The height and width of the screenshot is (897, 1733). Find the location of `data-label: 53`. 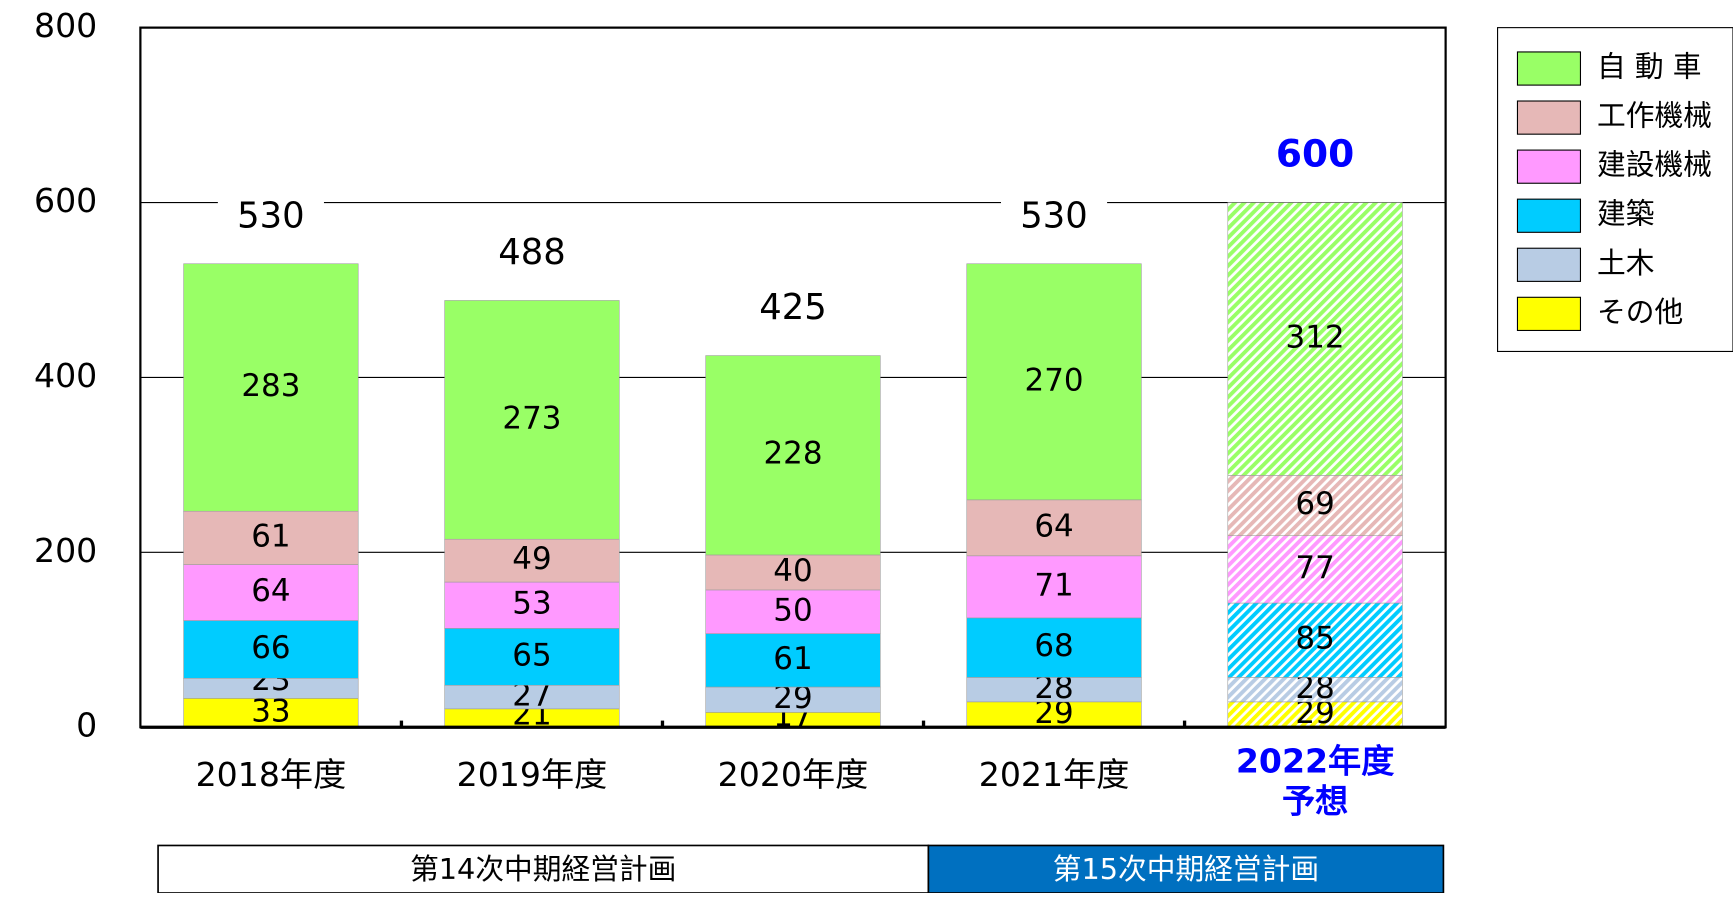

data-label: 53 is located at coordinates (531, 604).